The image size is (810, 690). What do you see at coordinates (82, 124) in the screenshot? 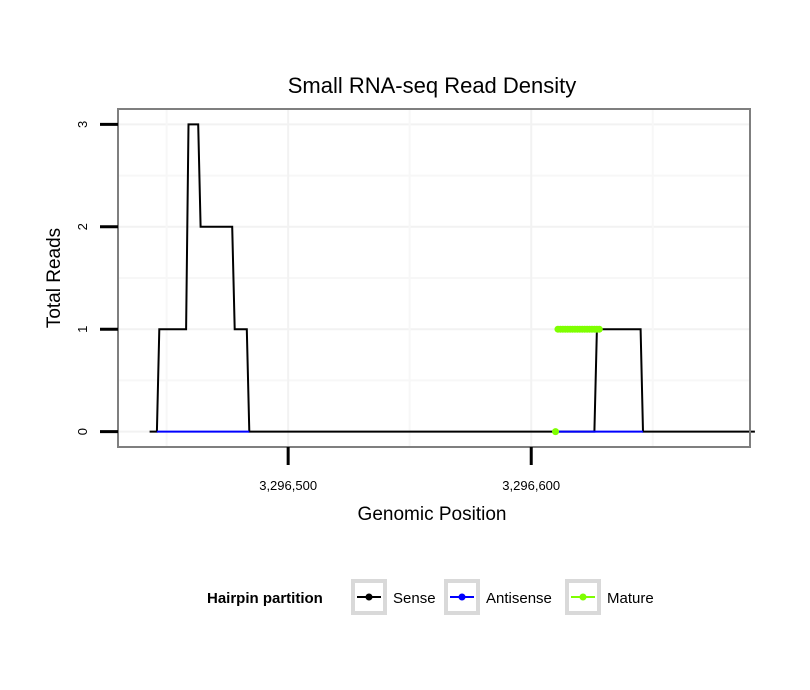
I see `y-tick-label: 3` at bounding box center [82, 124].